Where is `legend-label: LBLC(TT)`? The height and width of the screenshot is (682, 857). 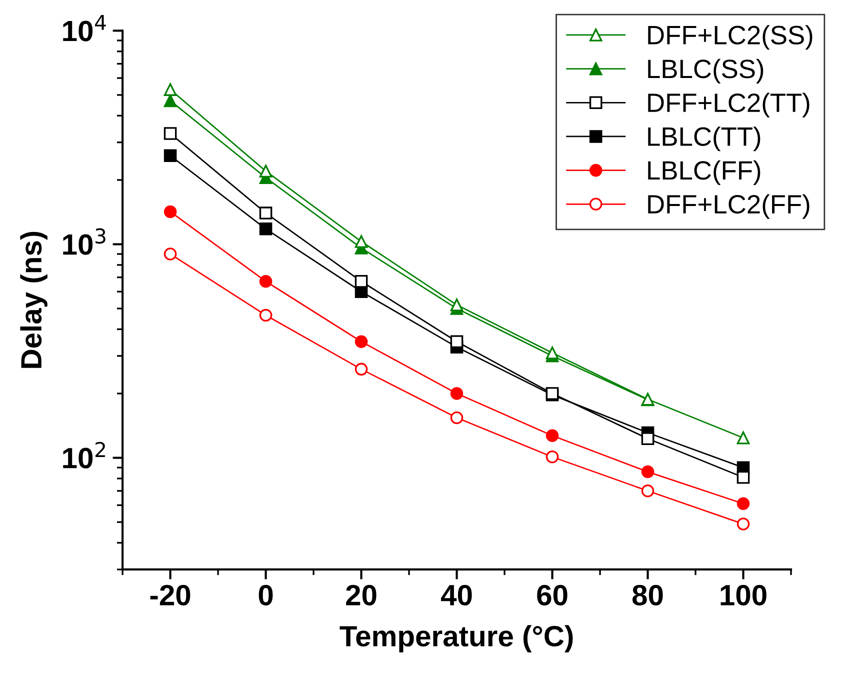
legend-label: LBLC(TT) is located at coordinates (704, 139).